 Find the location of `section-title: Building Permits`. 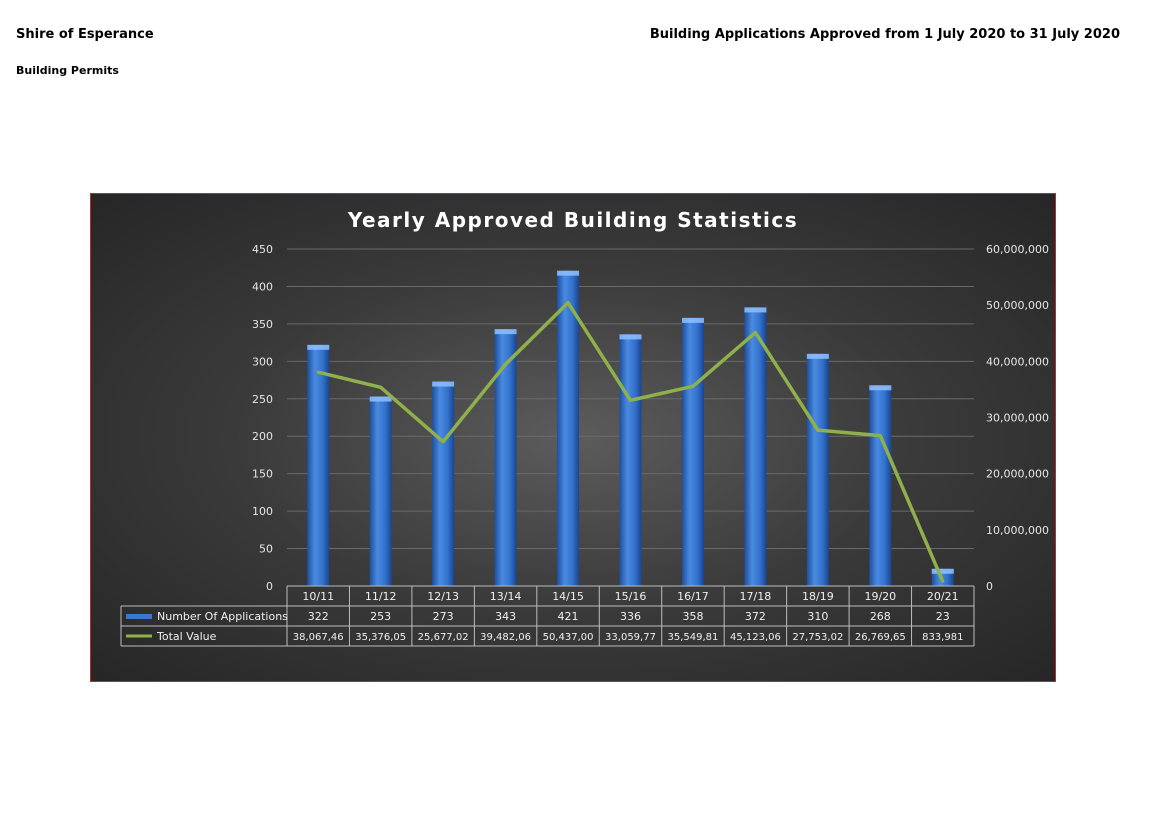

section-title: Building Permits is located at coordinates (67, 70).